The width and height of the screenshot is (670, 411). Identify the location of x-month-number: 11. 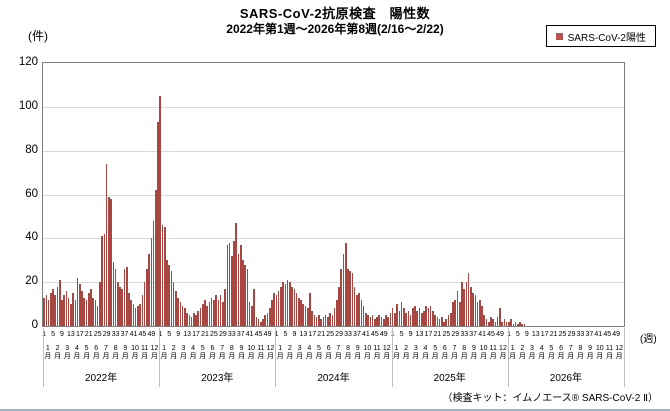
(377, 348).